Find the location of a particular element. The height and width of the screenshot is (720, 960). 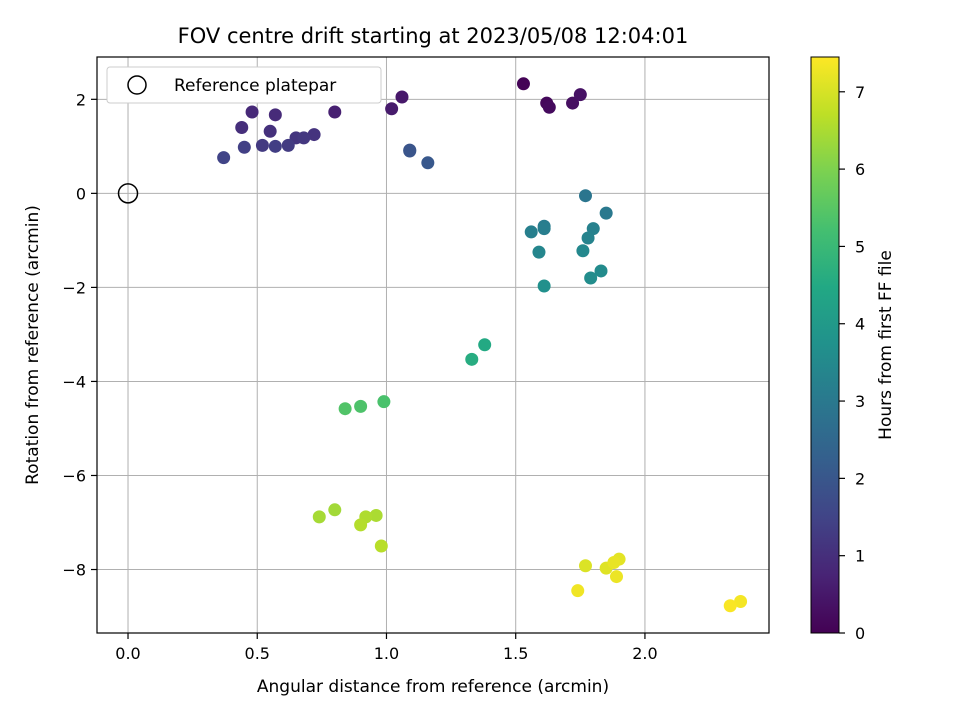

legend-entry-reference: Reference platepar is located at coordinates (255, 86).